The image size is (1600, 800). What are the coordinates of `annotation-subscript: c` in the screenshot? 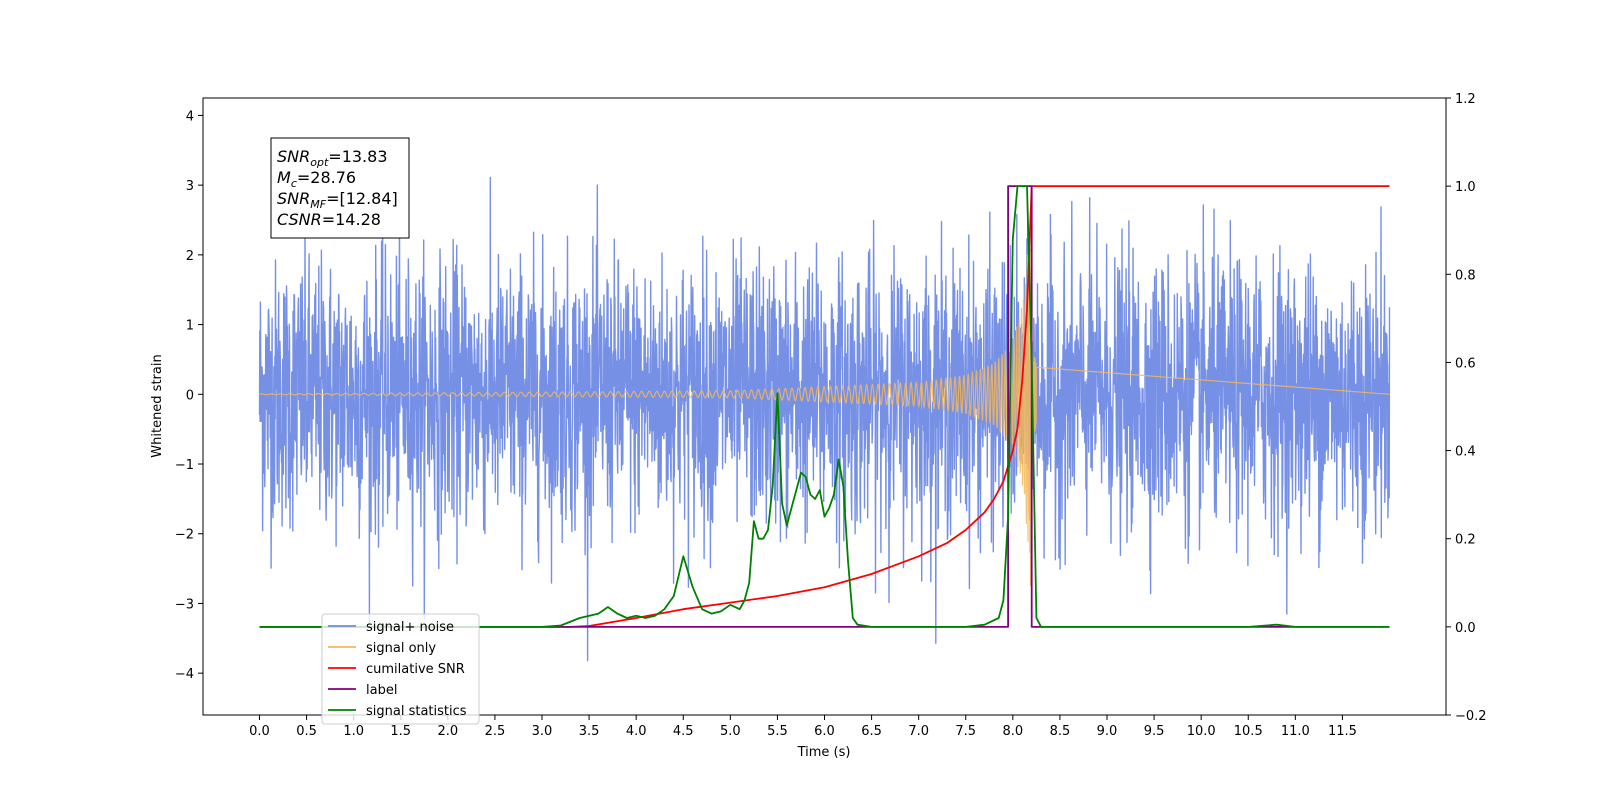 It's located at (294, 183).